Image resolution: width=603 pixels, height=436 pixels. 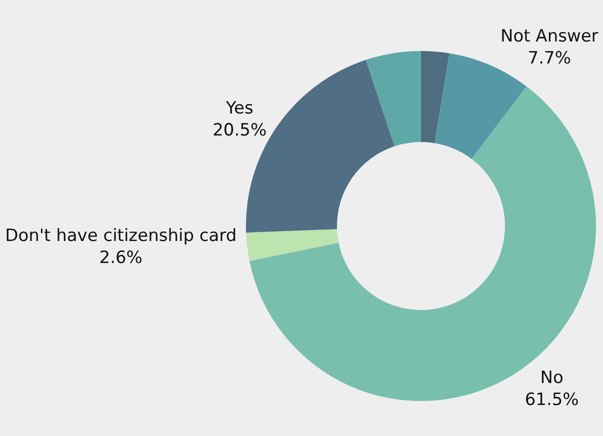 I want to click on data-label: 20.5%, so click(x=239, y=130).